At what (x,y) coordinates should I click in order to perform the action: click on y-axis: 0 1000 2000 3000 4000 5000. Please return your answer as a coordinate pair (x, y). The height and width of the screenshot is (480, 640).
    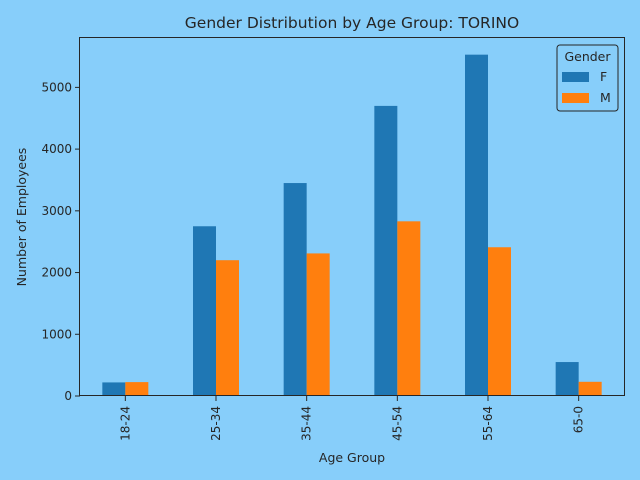
    Looking at the image, I should click on (60, 241).